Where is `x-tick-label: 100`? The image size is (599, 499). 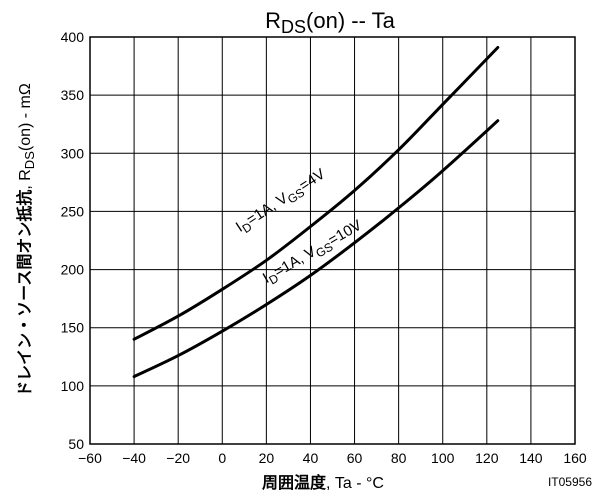
x-tick-label: 100 is located at coordinates (443, 458).